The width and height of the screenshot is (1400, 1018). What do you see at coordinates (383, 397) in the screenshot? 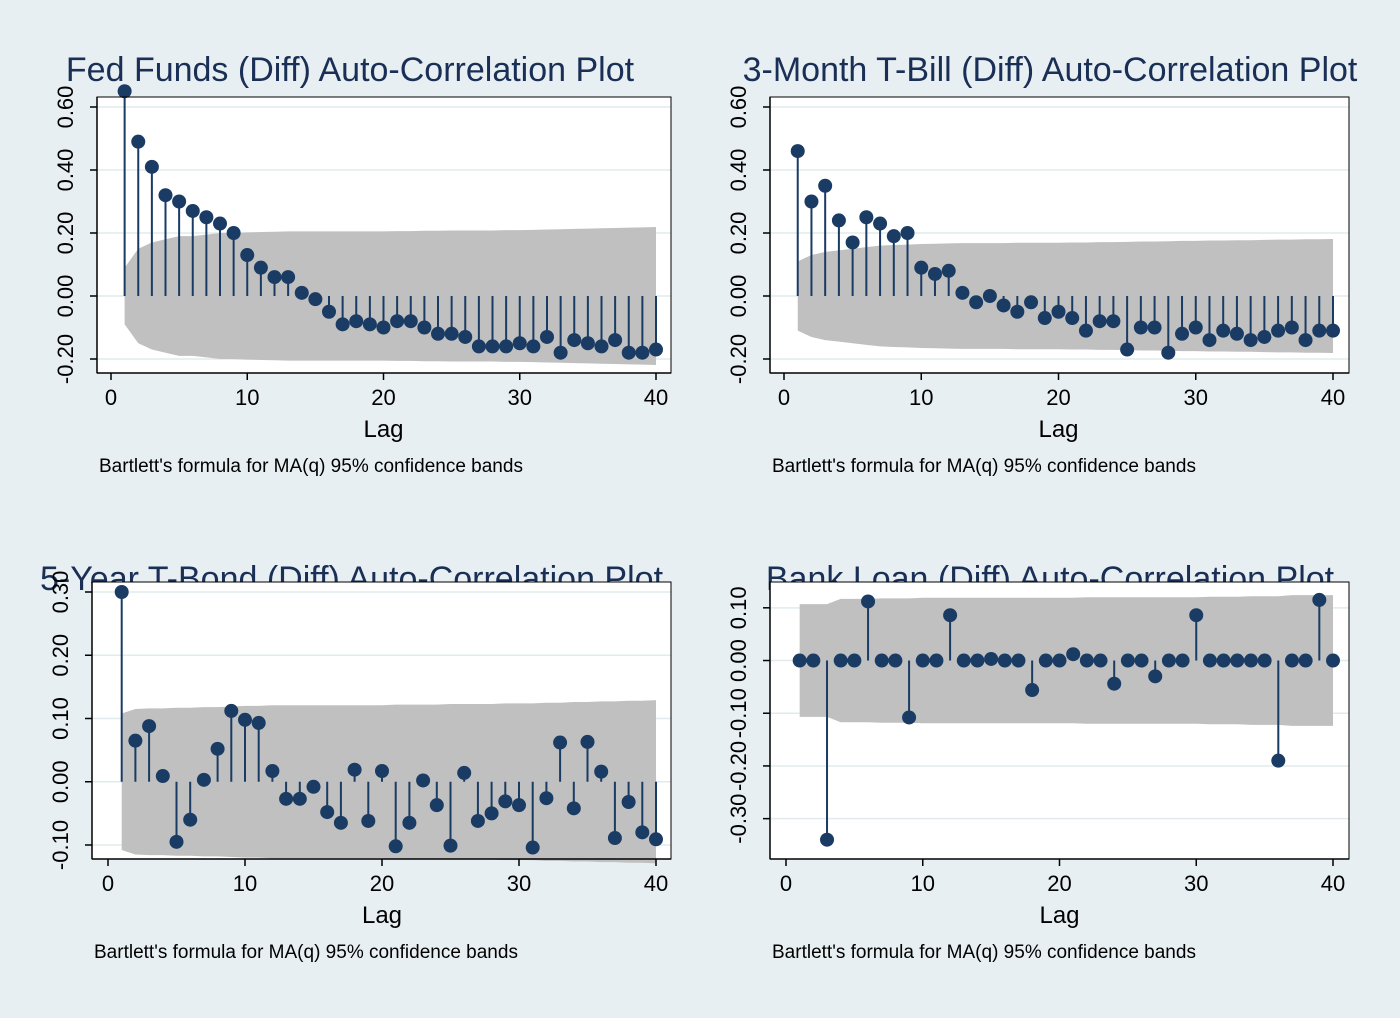
I see `x-tick-label: 20` at bounding box center [383, 397].